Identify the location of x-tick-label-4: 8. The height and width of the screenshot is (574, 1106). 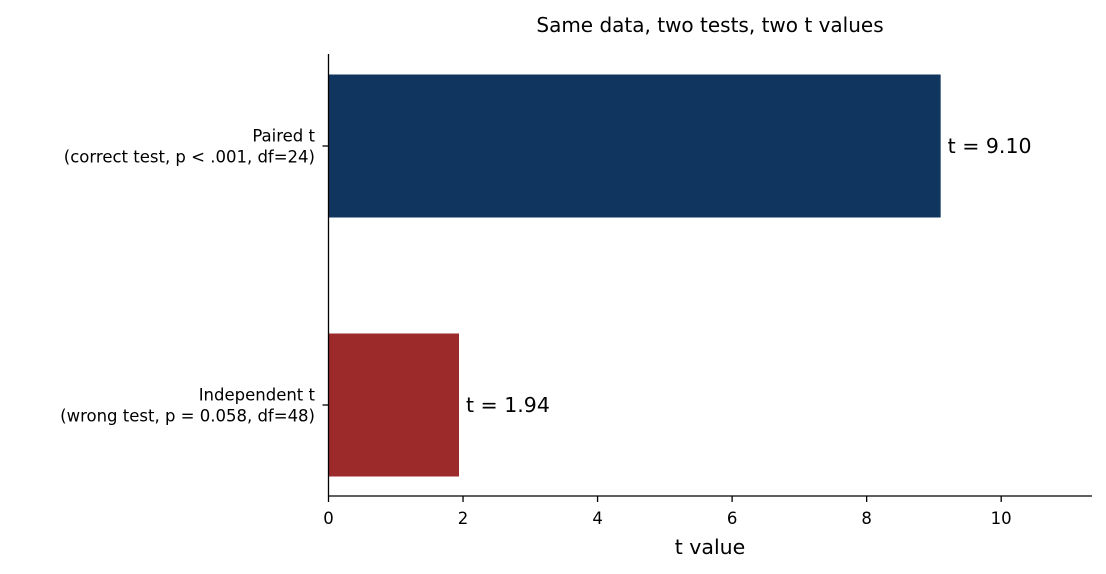
(866, 518).